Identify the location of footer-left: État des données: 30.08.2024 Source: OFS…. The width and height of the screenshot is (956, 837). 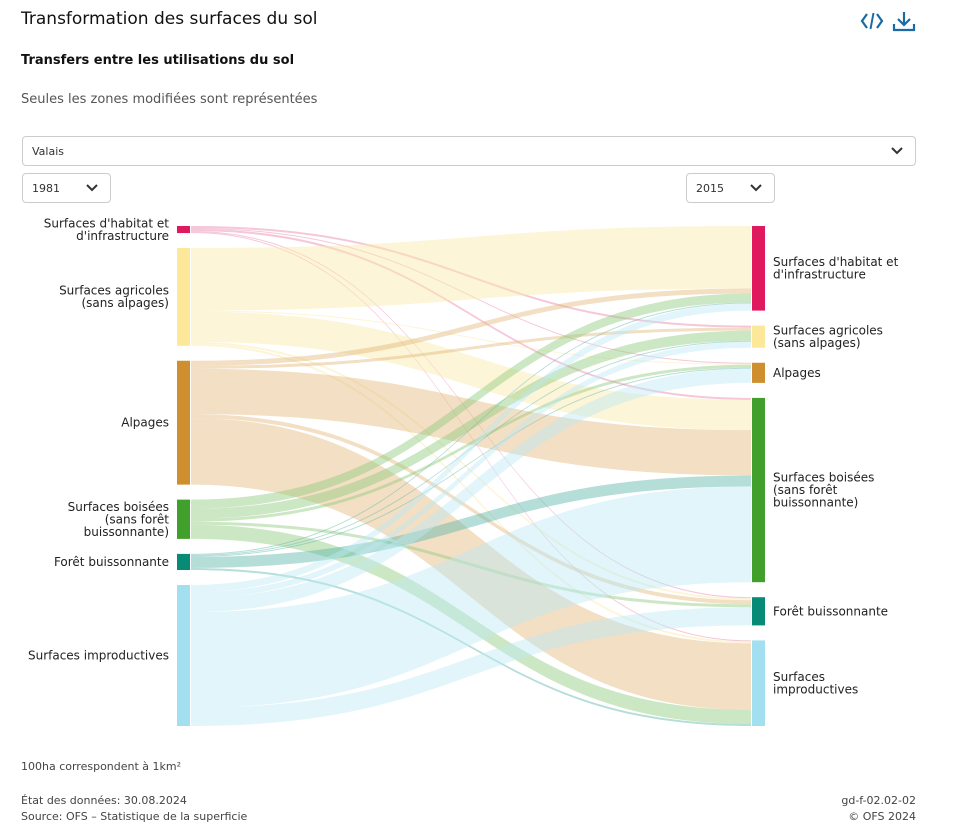
(134, 809).